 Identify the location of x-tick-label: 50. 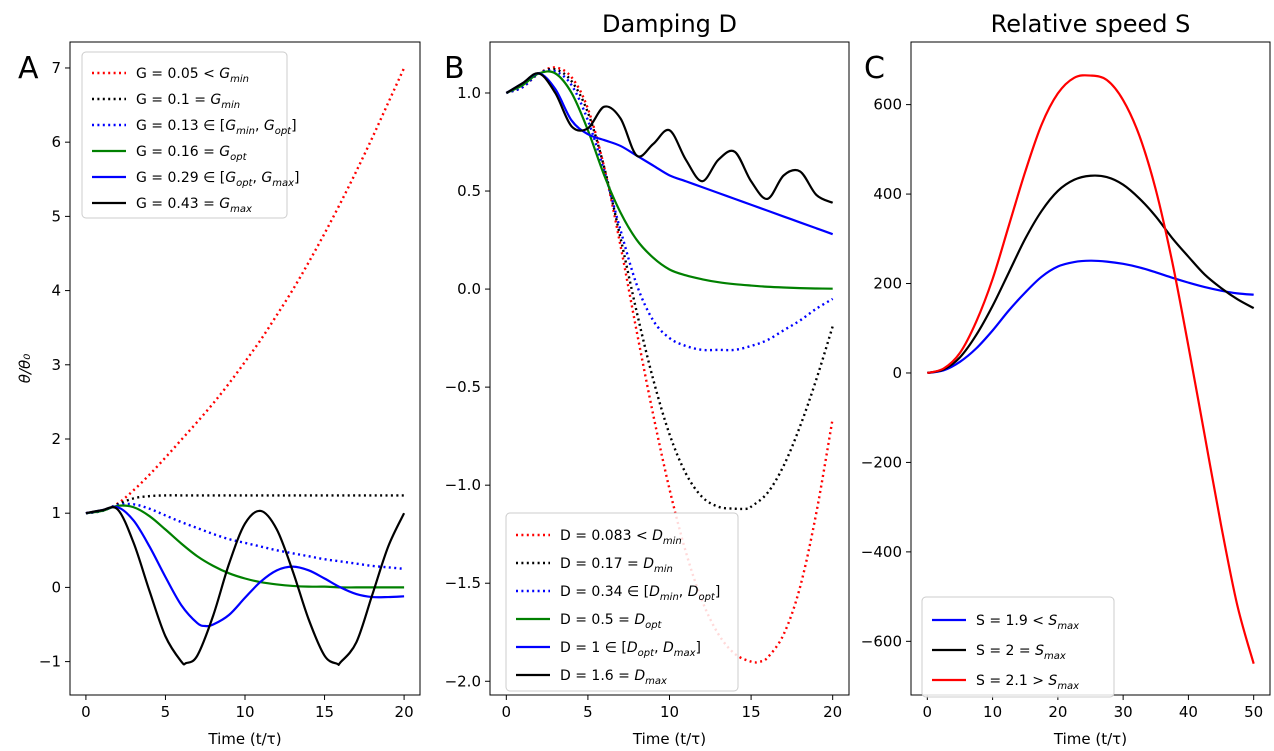
(1253, 712).